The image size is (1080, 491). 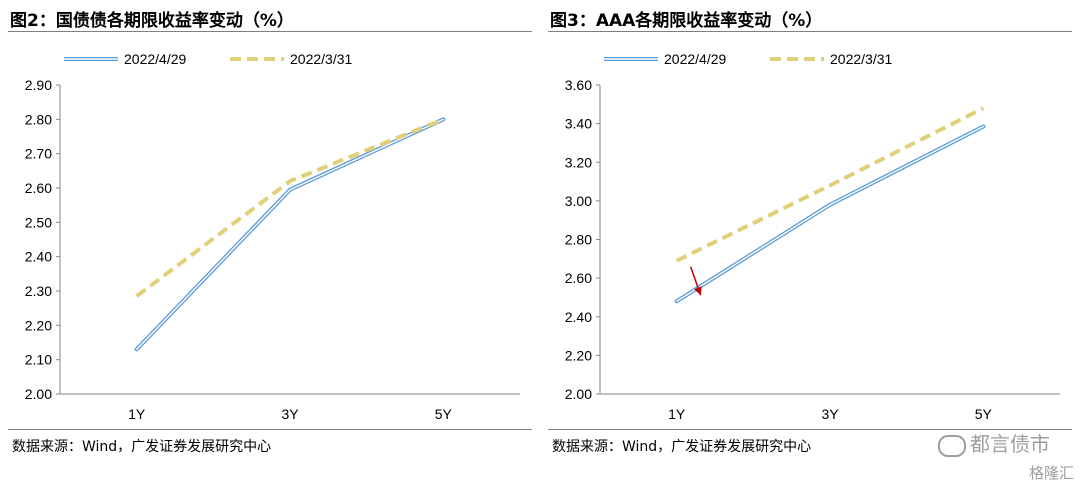 I want to click on wechat-icon, so click(x=952, y=445).